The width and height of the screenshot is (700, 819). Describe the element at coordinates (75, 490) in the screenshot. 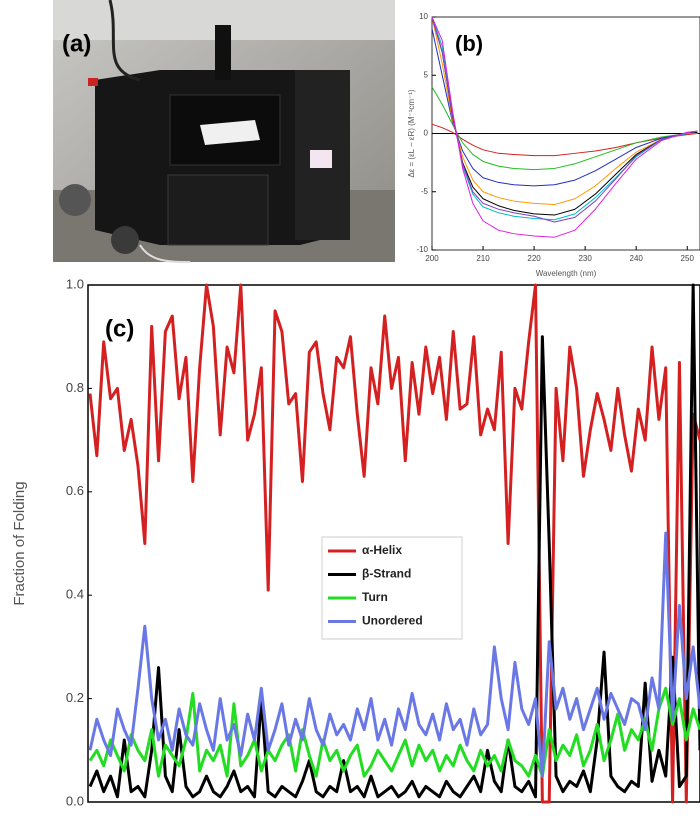

I see `y-tick-label: 0.6` at that location.